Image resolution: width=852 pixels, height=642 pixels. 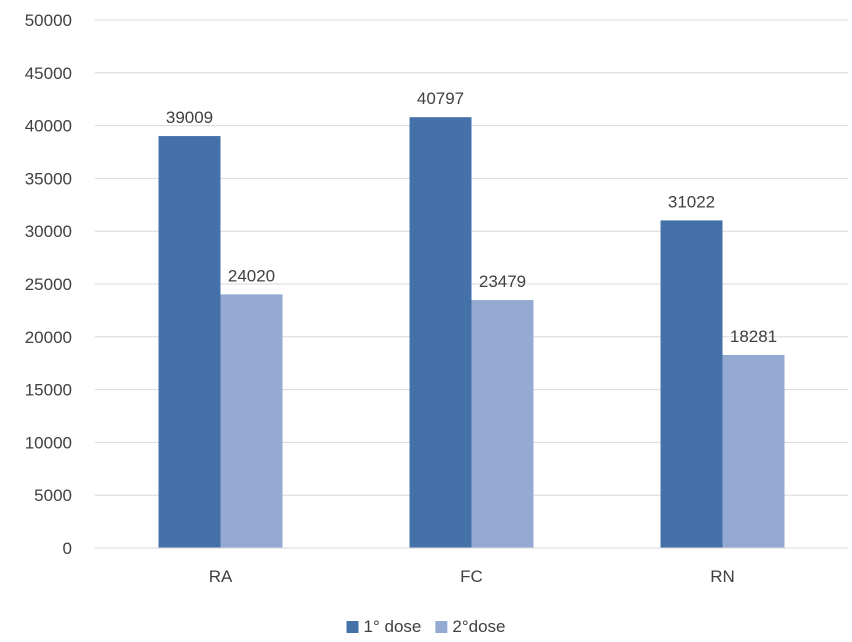 I want to click on data-label: 40797, so click(x=440, y=98).